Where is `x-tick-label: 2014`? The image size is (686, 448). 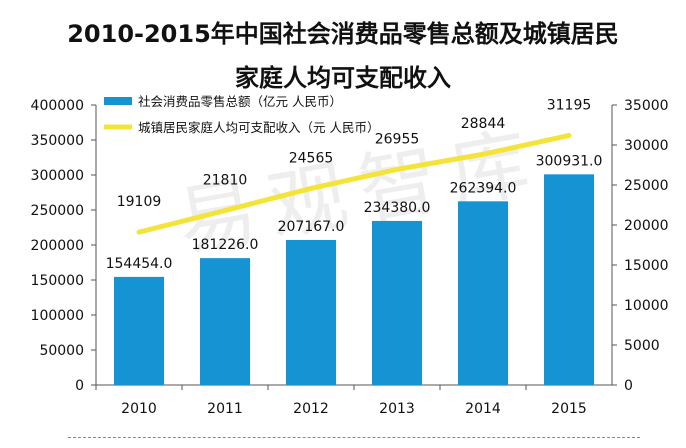 x-tick-label: 2014 is located at coordinates (483, 409).